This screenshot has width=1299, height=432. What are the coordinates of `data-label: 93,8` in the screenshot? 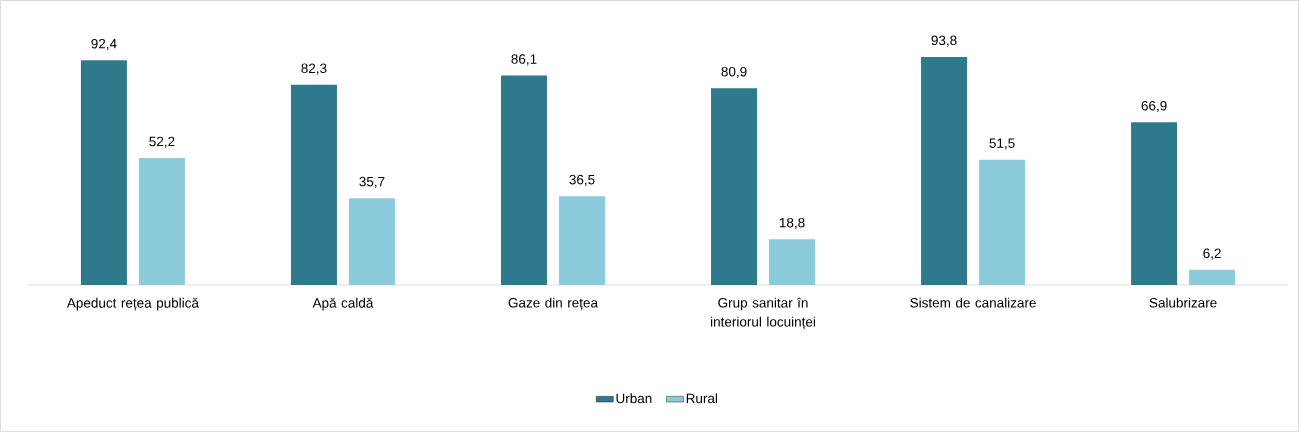 It's located at (944, 41).